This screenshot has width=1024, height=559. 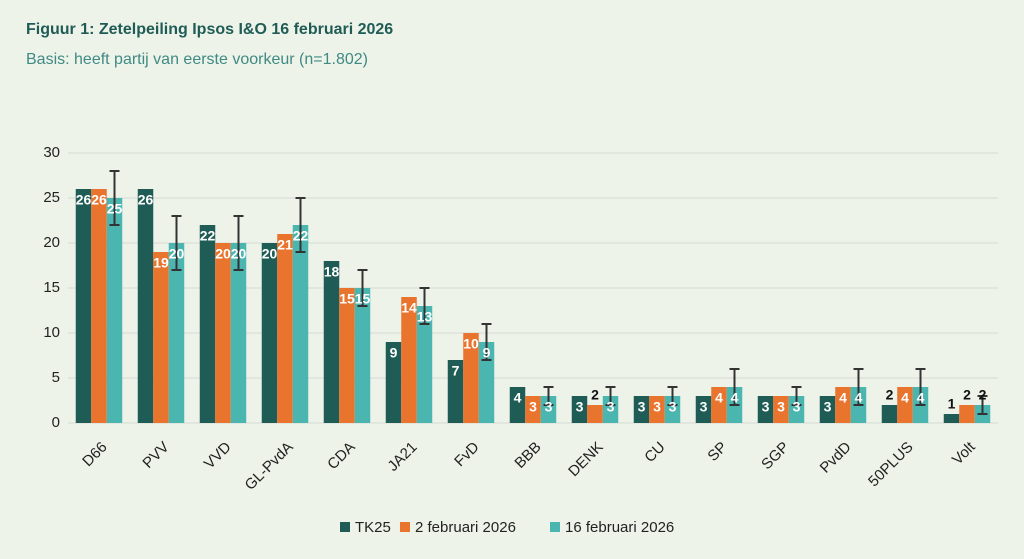 I want to click on data-label: 18, so click(x=332, y=272).